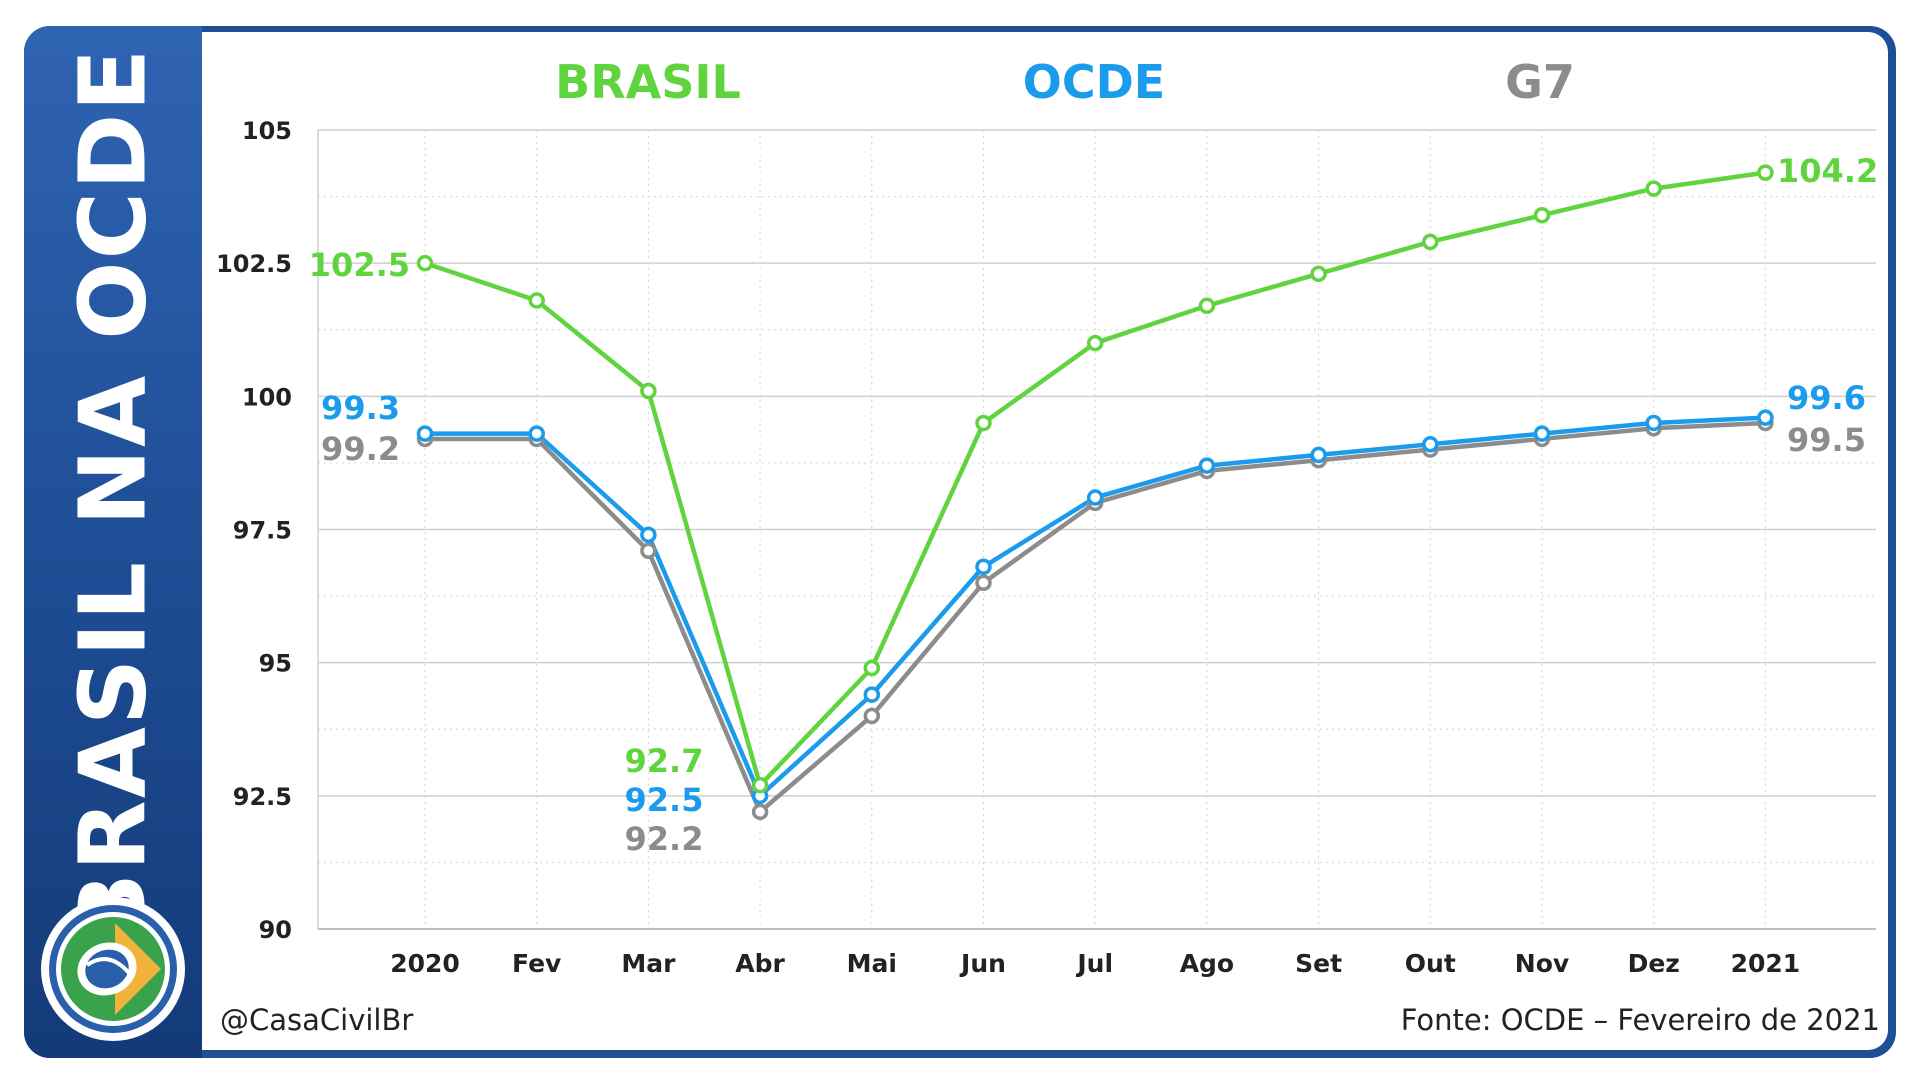 The height and width of the screenshot is (1080, 1920). Describe the element at coordinates (1094, 963) in the screenshot. I see `x-tick-label: Jul` at that location.